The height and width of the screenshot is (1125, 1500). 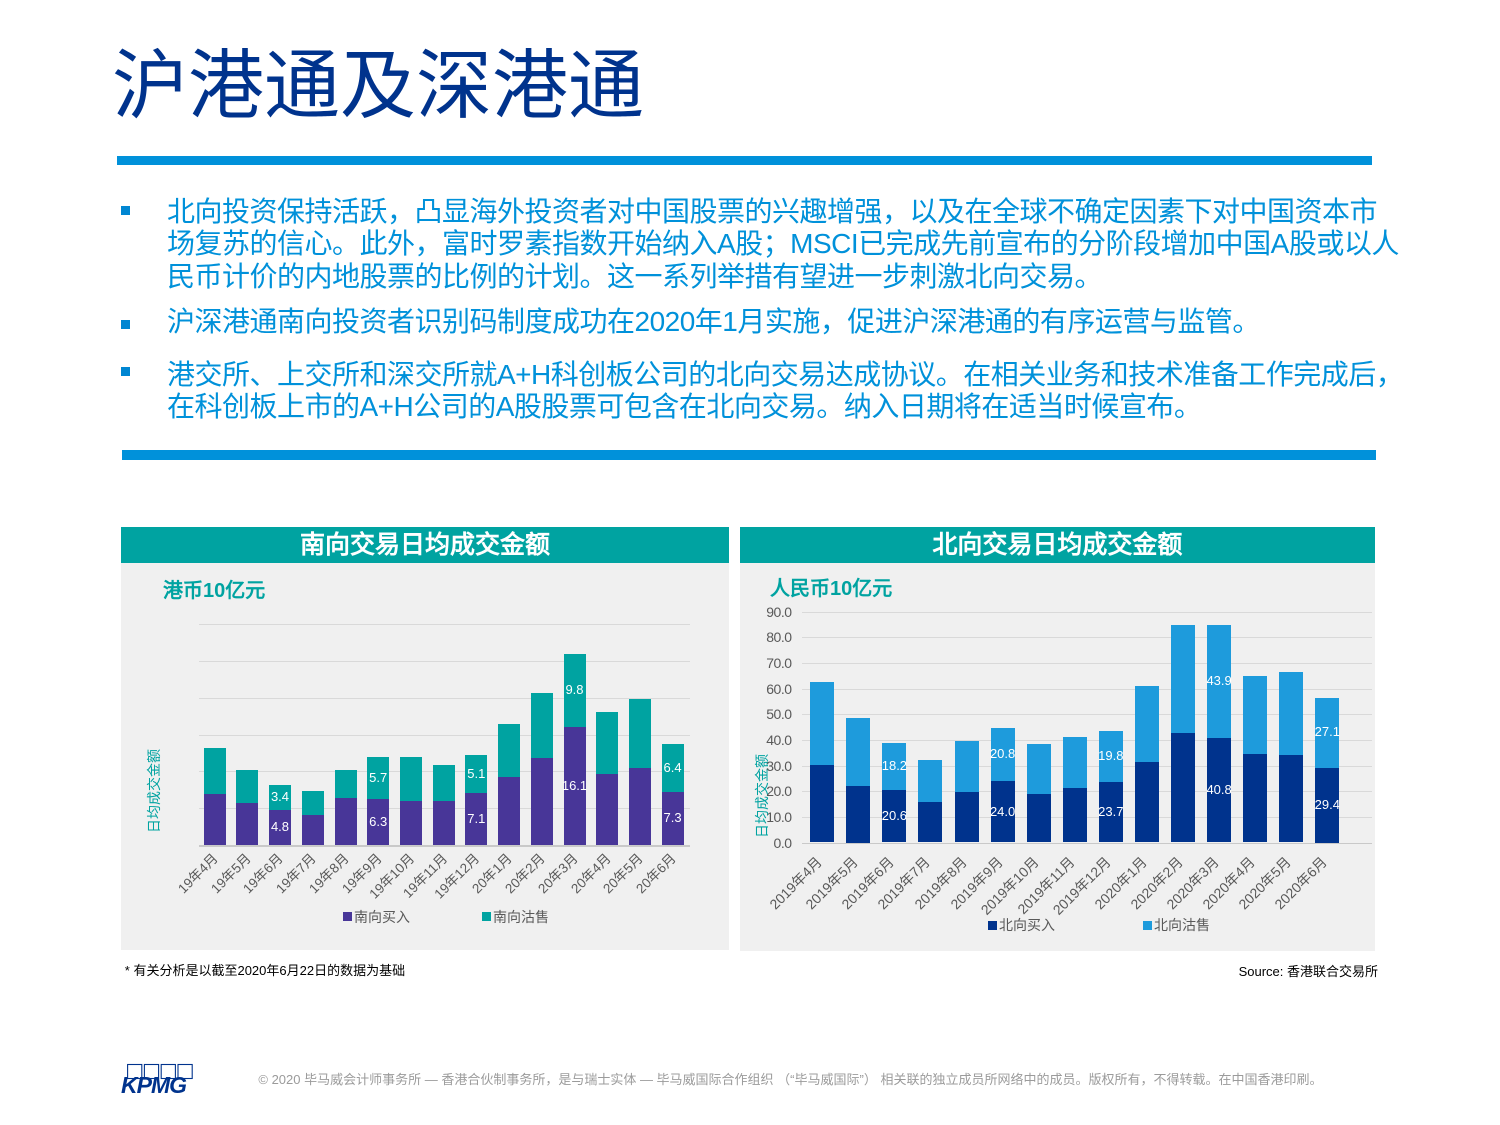 I want to click on svg-text: KPMG, so click(x=154, y=1083).